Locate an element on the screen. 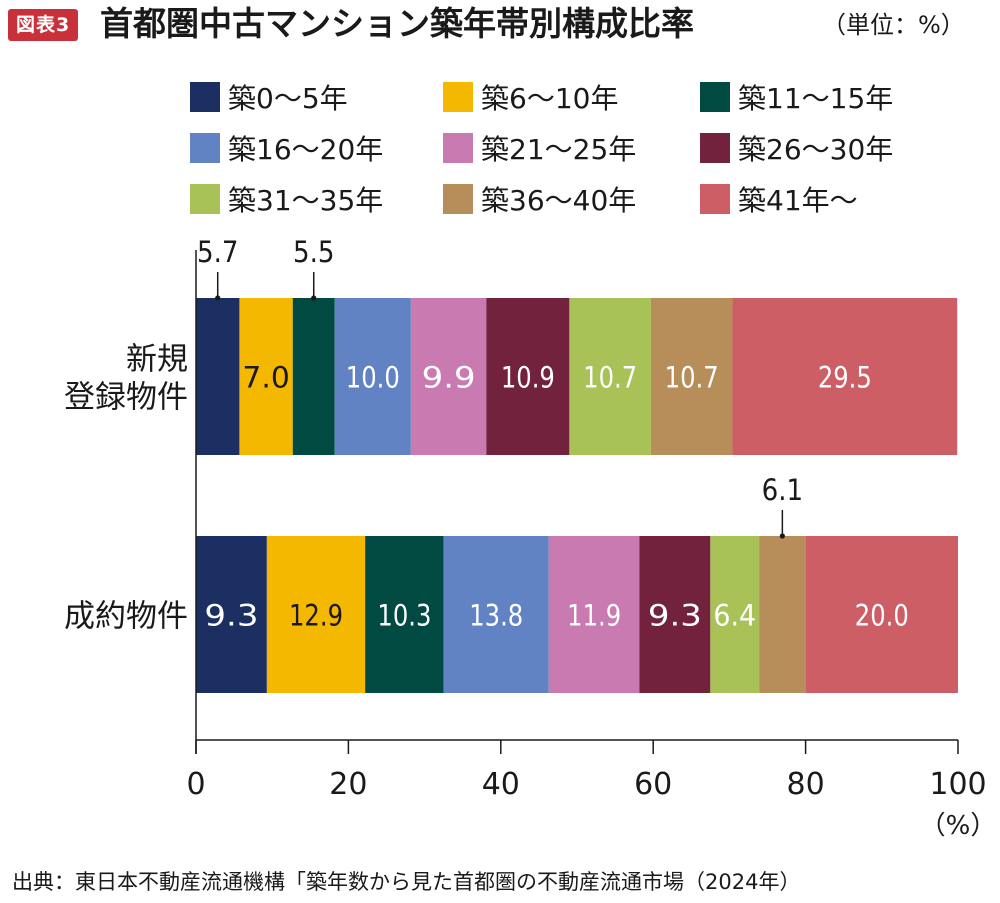 The image size is (1000, 903). legend-item: 築41年～ is located at coordinates (779, 199).